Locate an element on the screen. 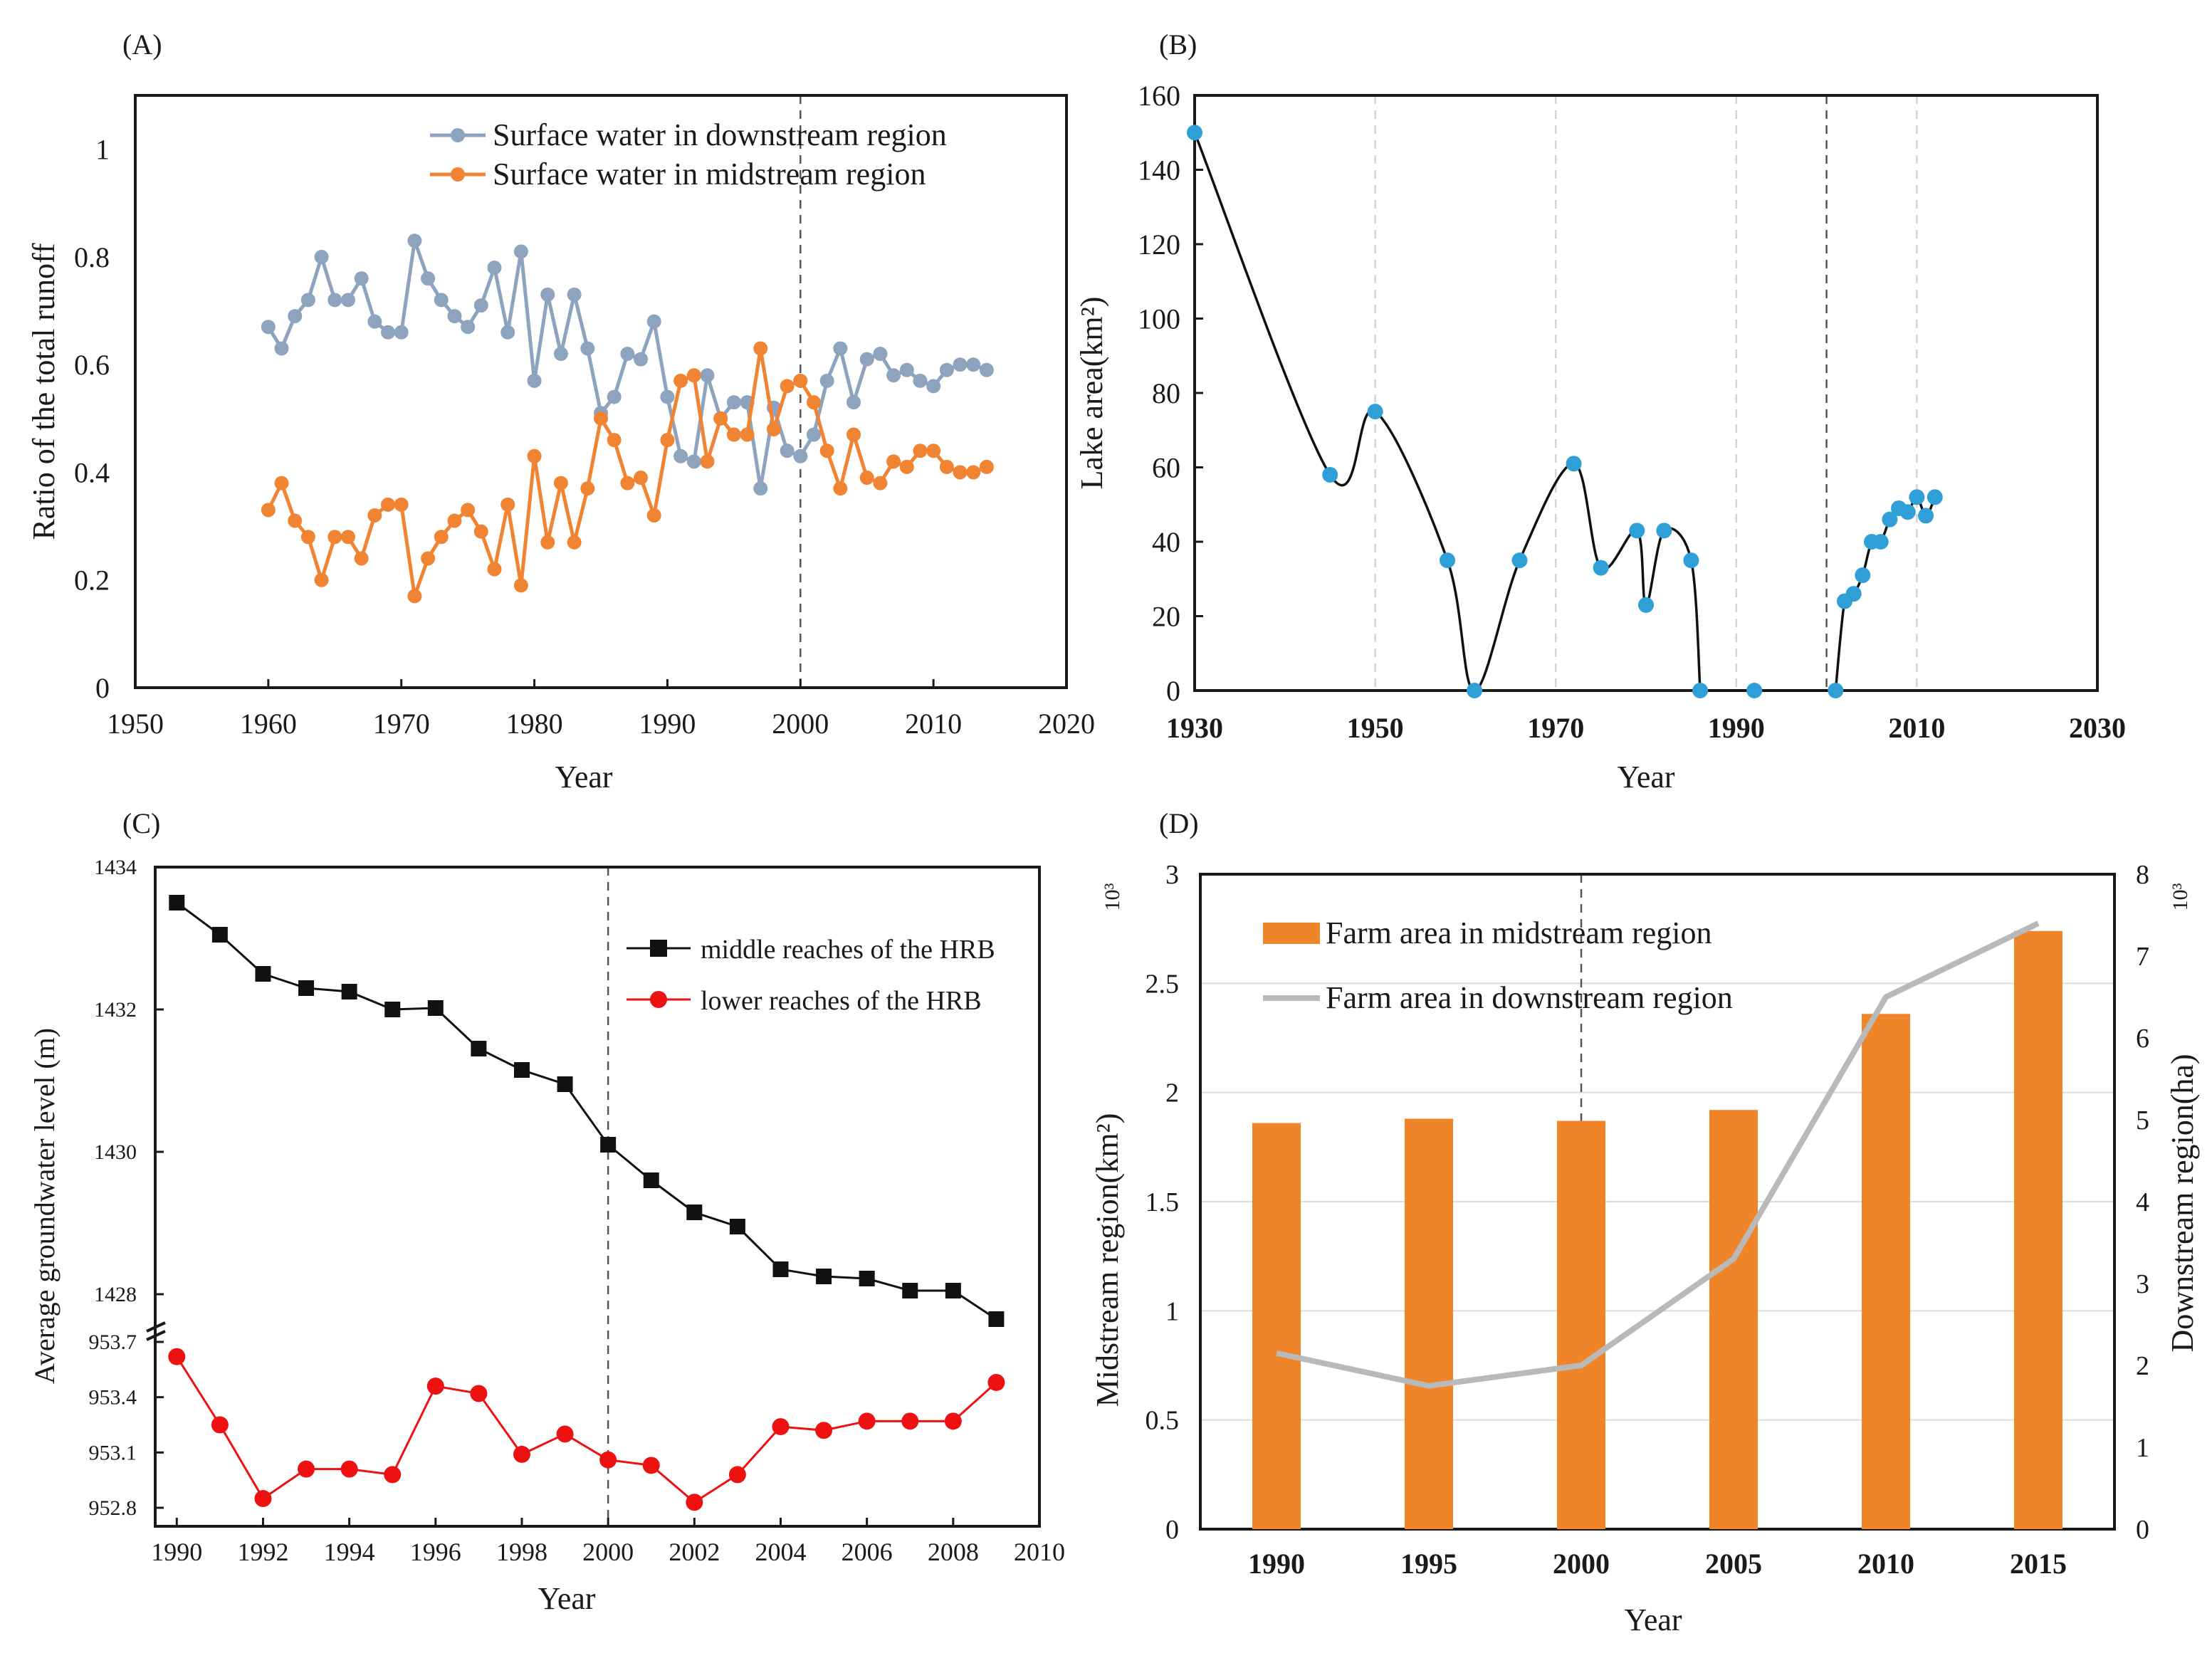 This screenshot has height=1653, width=2212. y-tick-label: 120 is located at coordinates (1159, 245).